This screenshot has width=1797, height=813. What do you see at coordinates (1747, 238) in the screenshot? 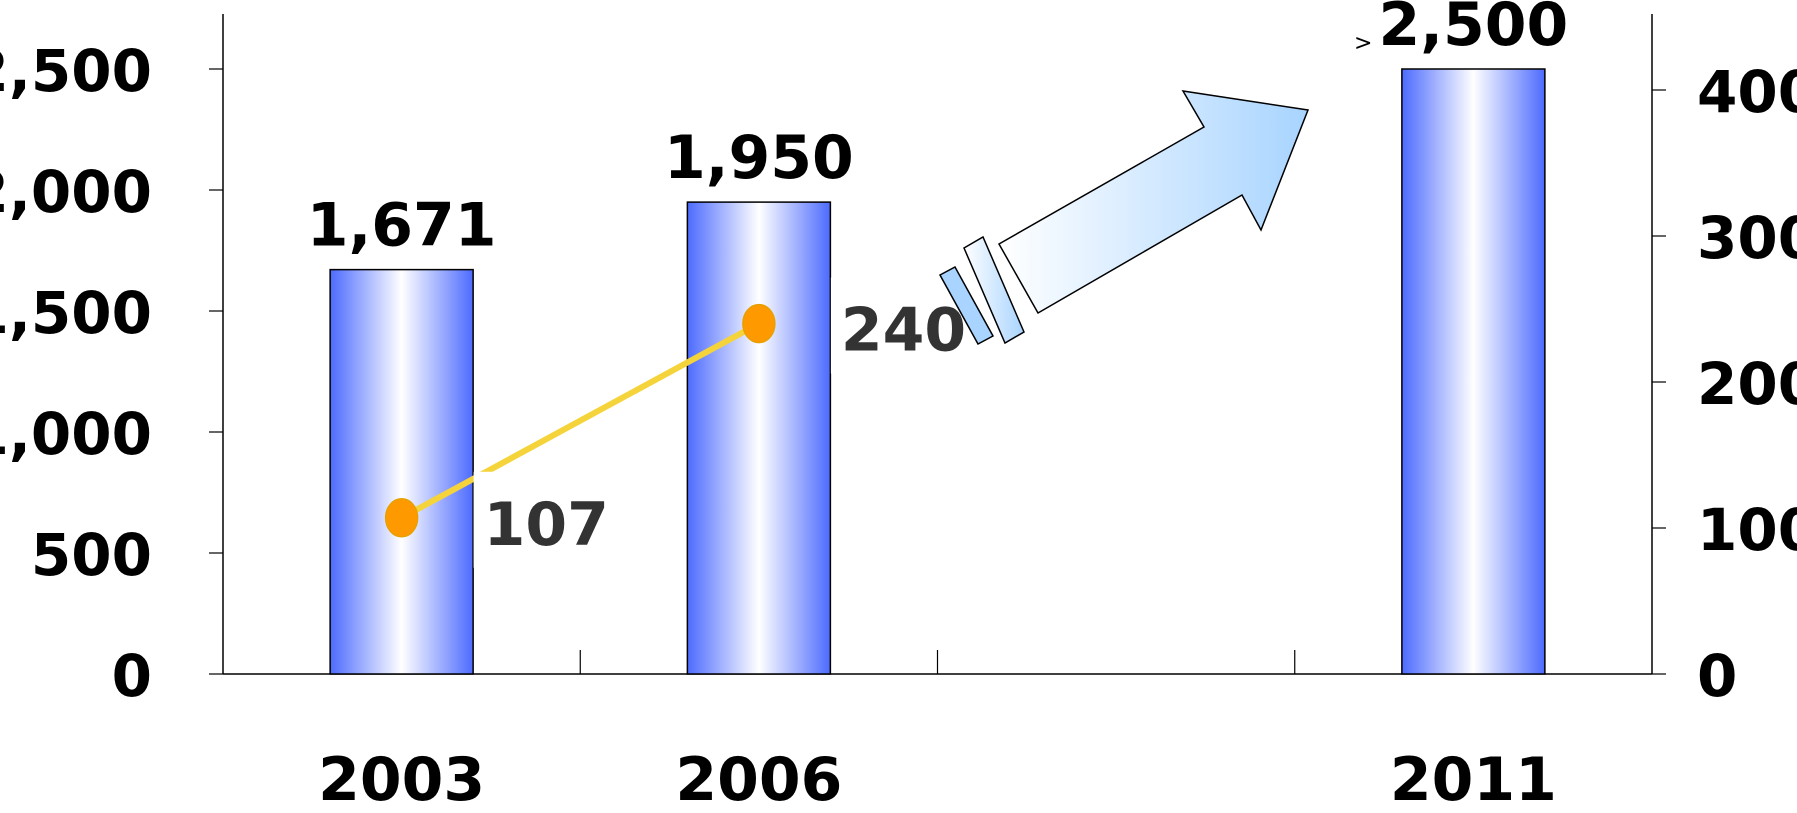
I see `right-tick-label: 300` at bounding box center [1747, 238].